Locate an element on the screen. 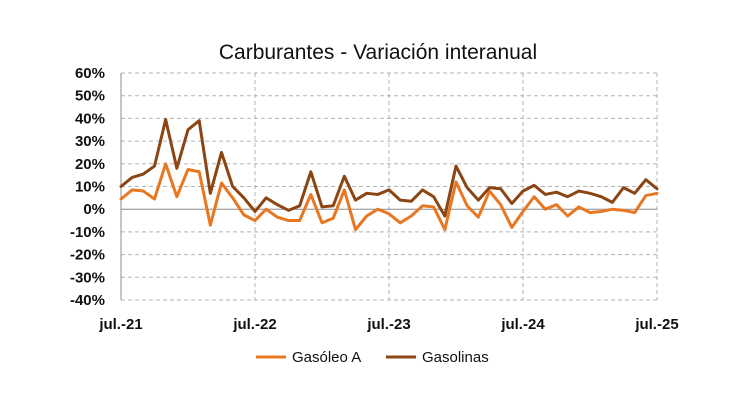 The image size is (750, 400). y-tick-label: -40% is located at coordinates (87, 300).